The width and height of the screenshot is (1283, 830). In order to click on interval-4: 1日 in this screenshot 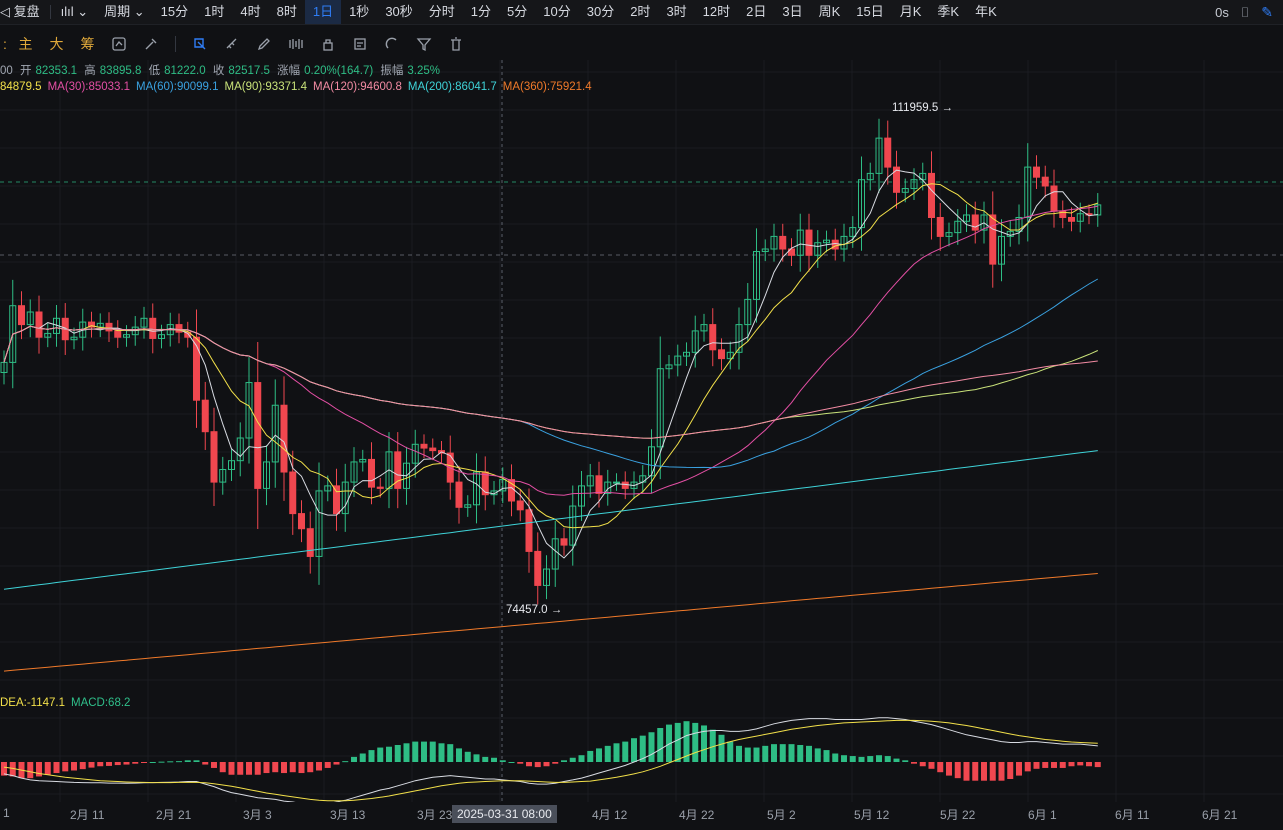, I will do `click(323, 12)`.